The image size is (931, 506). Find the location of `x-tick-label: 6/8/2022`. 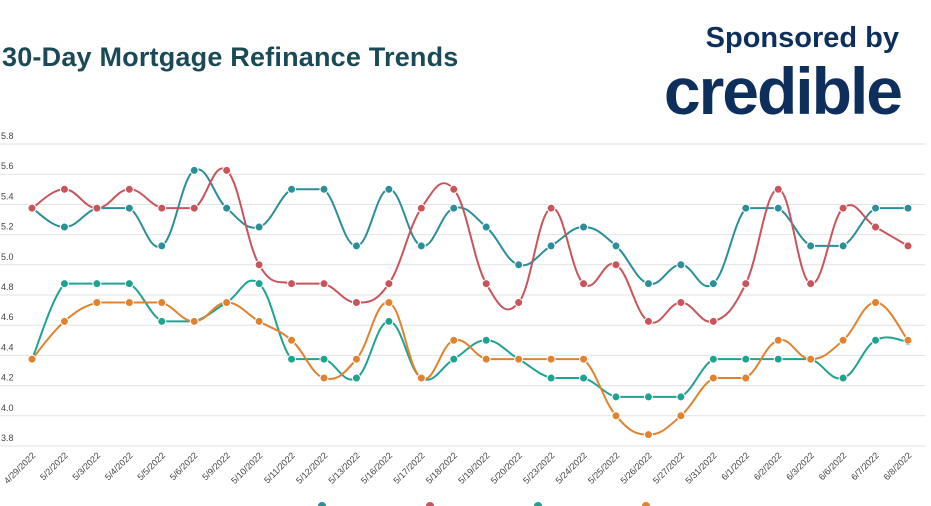

x-tick-label: 6/8/2022 is located at coordinates (898, 466).